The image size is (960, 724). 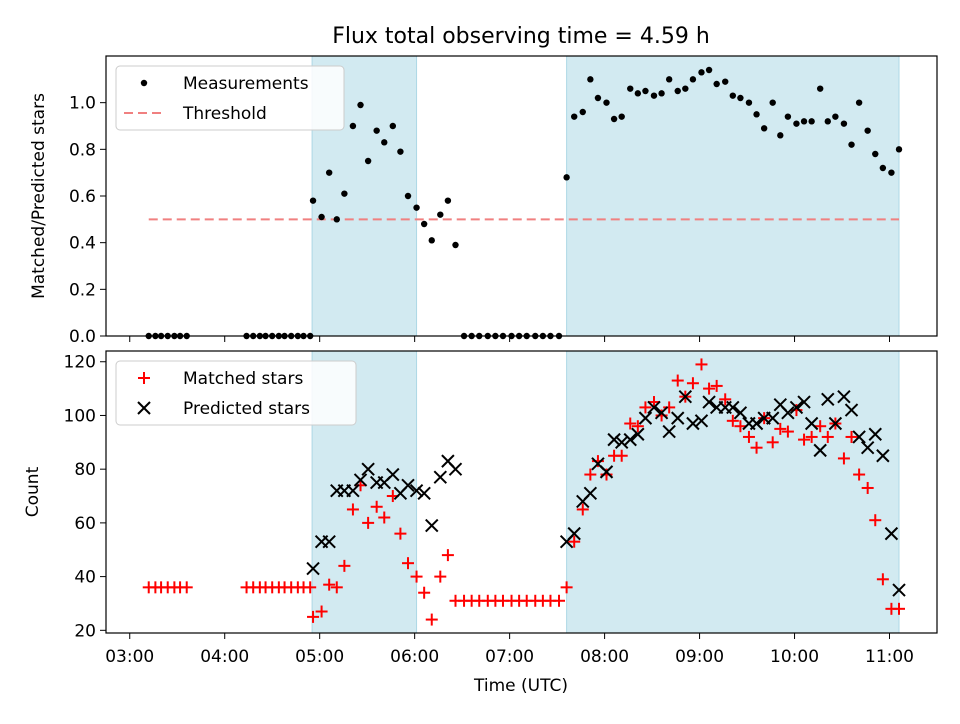 I want to click on panel-ratio-legend-label-0: Measurements, so click(x=246, y=84).